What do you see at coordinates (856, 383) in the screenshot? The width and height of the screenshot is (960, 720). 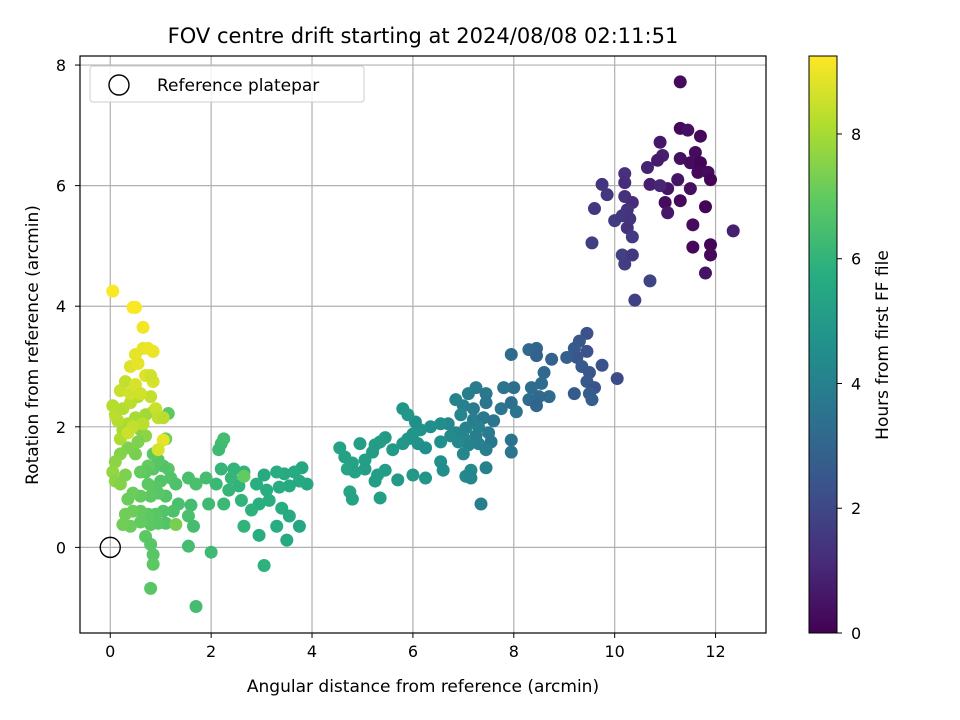 I see `colorbar-tick-label: 4` at bounding box center [856, 383].